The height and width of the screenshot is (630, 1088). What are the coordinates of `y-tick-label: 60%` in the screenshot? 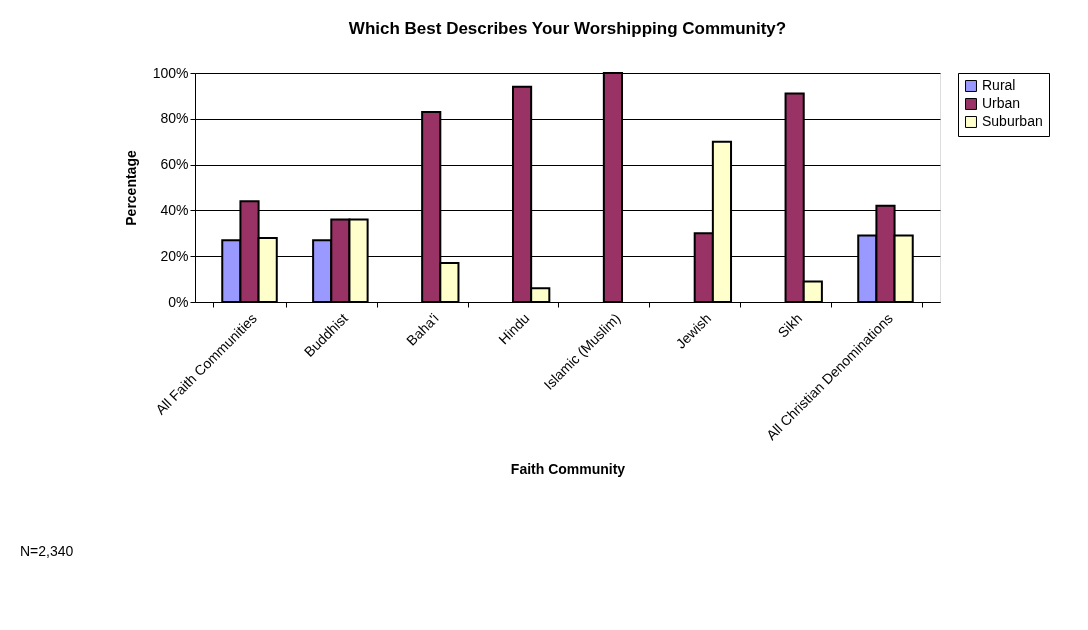 It's located at (174, 164).